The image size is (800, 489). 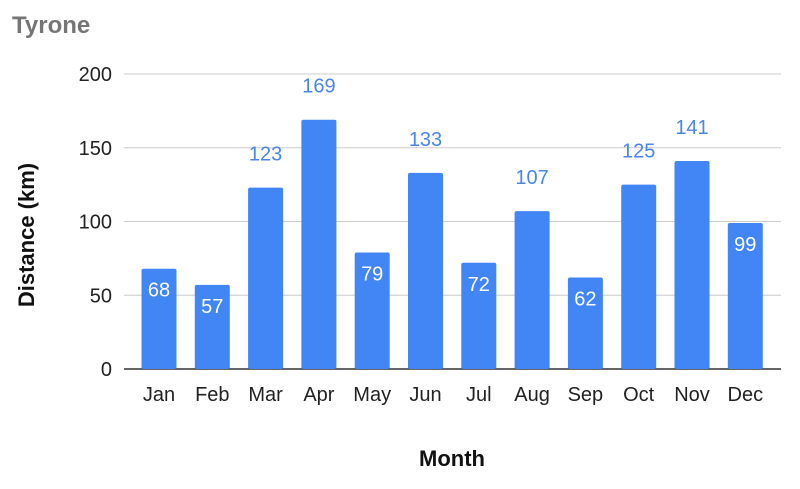 What do you see at coordinates (212, 307) in the screenshot?
I see `data-label-feb: 57` at bounding box center [212, 307].